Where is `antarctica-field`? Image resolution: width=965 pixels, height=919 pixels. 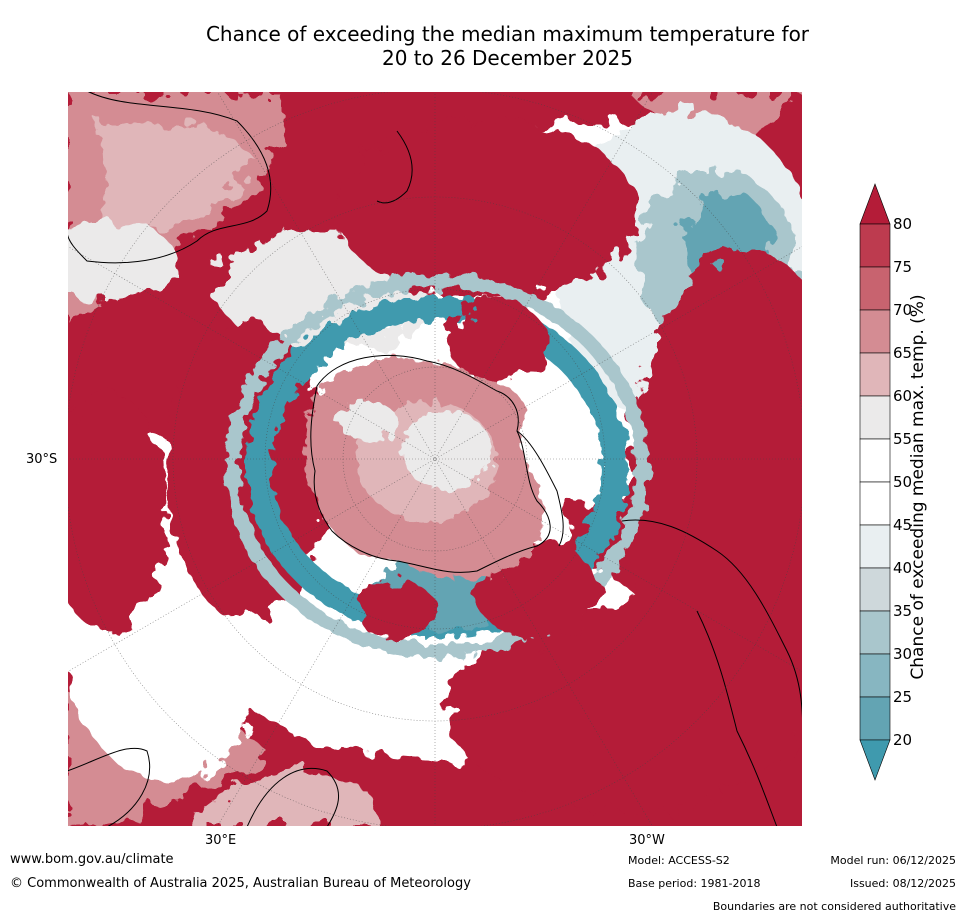 antarctica-field is located at coordinates (424, 468).